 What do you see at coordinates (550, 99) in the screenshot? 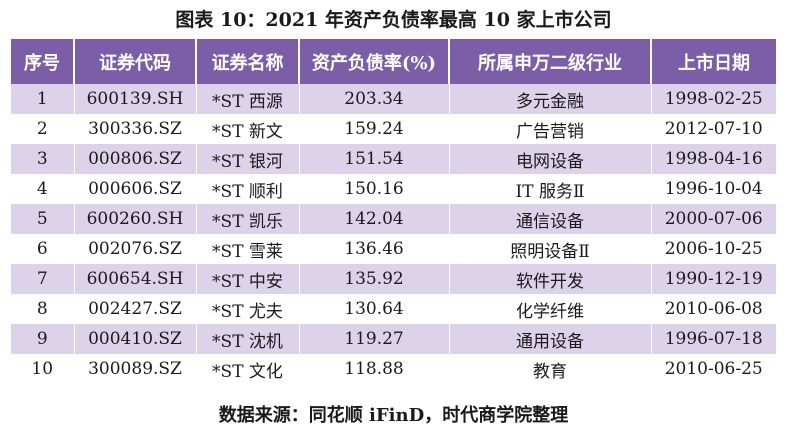
I see `cell-industry: 多元金融` at bounding box center [550, 99].